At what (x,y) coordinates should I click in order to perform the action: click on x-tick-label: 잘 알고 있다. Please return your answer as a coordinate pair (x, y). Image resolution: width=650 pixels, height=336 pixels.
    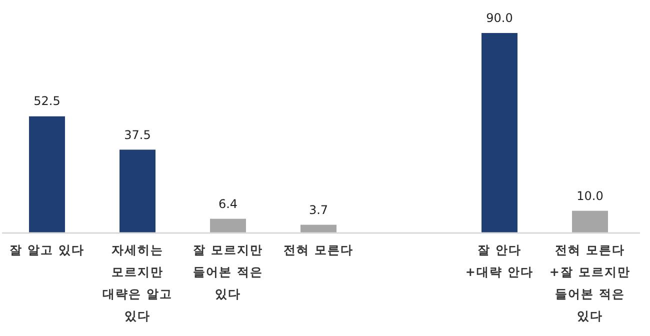
    Looking at the image, I should click on (47, 250).